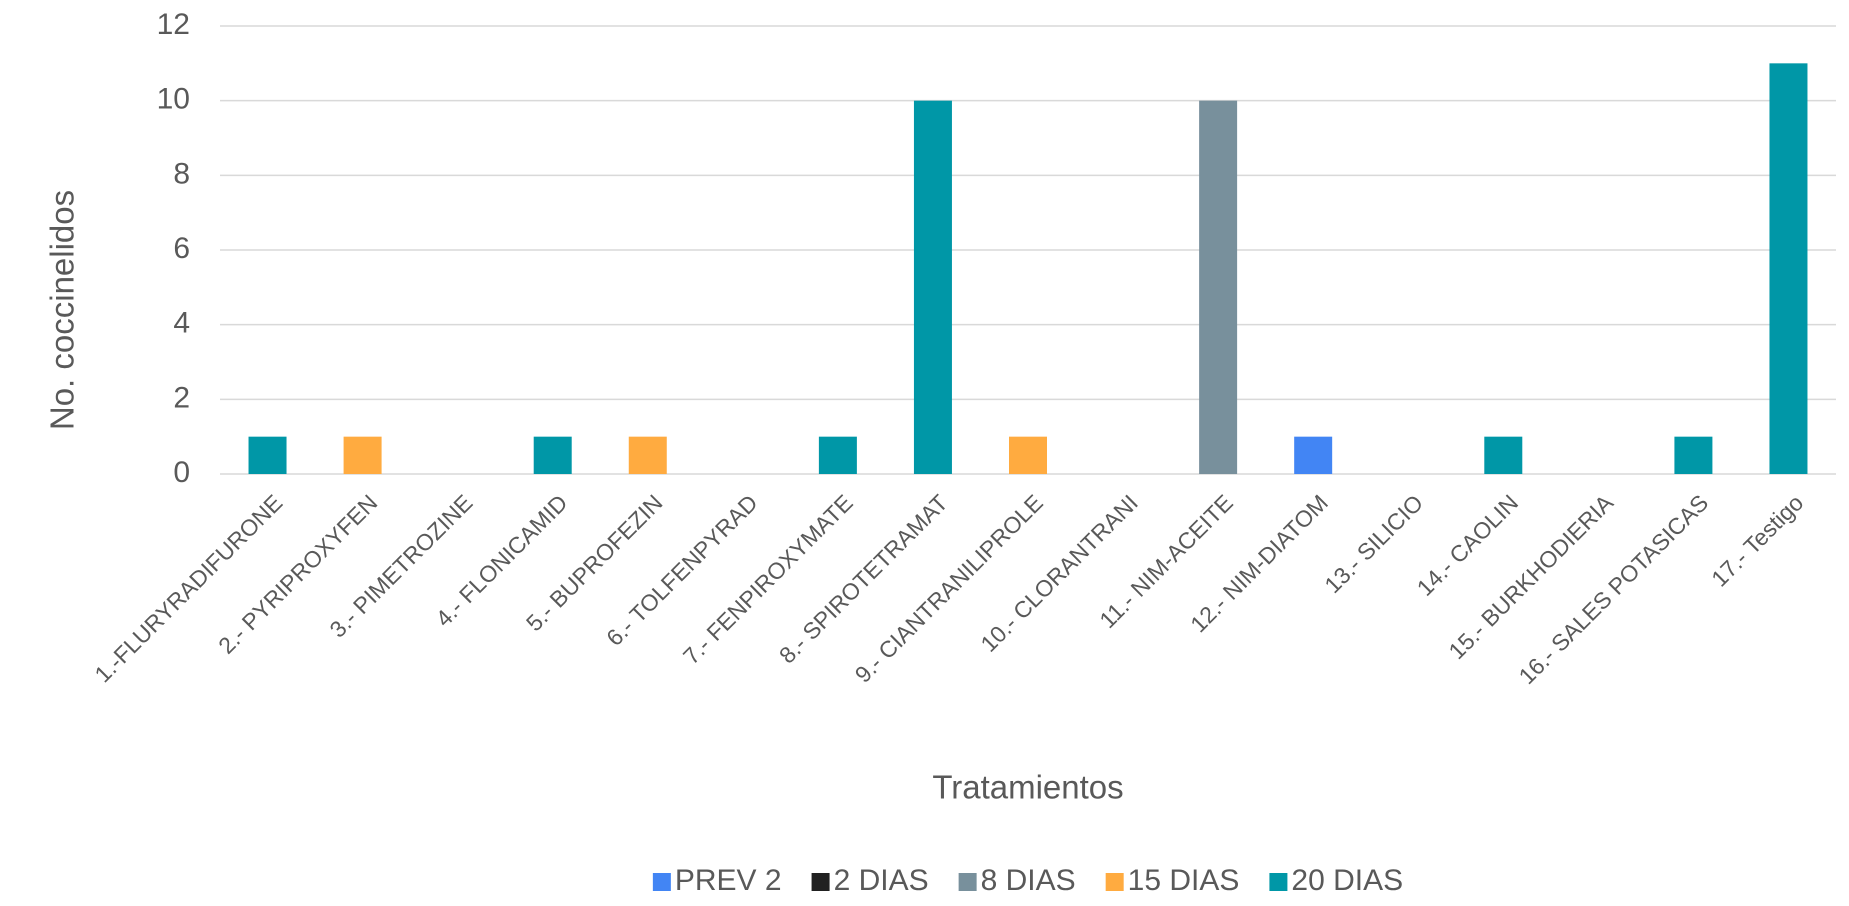 The image size is (1849, 906). What do you see at coordinates (62, 310) in the screenshot?
I see `y-axis-title: No. coccinelidos` at bounding box center [62, 310].